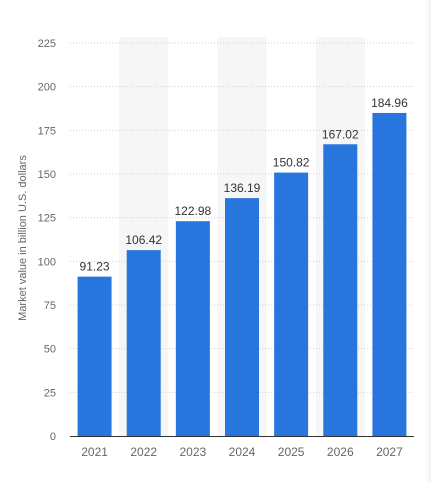 The image size is (431, 482). Describe the element at coordinates (47, 219) in the screenshot. I see `y-tick-label: 125` at that location.